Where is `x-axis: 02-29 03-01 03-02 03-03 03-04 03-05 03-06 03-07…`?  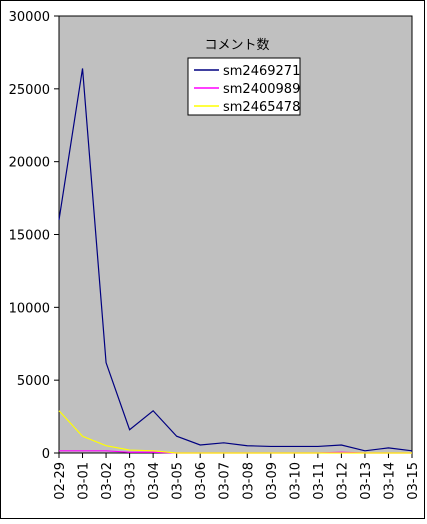
x-axis: 02-29 03-01 03-02 03-03 03-04 03-05 03-06 03-07… is located at coordinates (237, 476).